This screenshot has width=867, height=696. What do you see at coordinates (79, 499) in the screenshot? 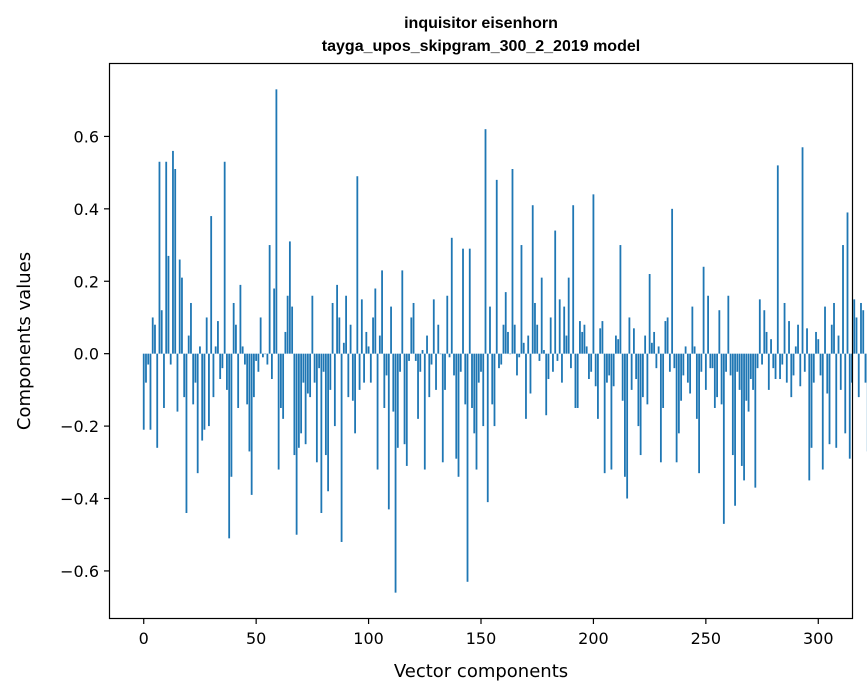
I see `y-tick-label-1: −0.4` at bounding box center [79, 499].